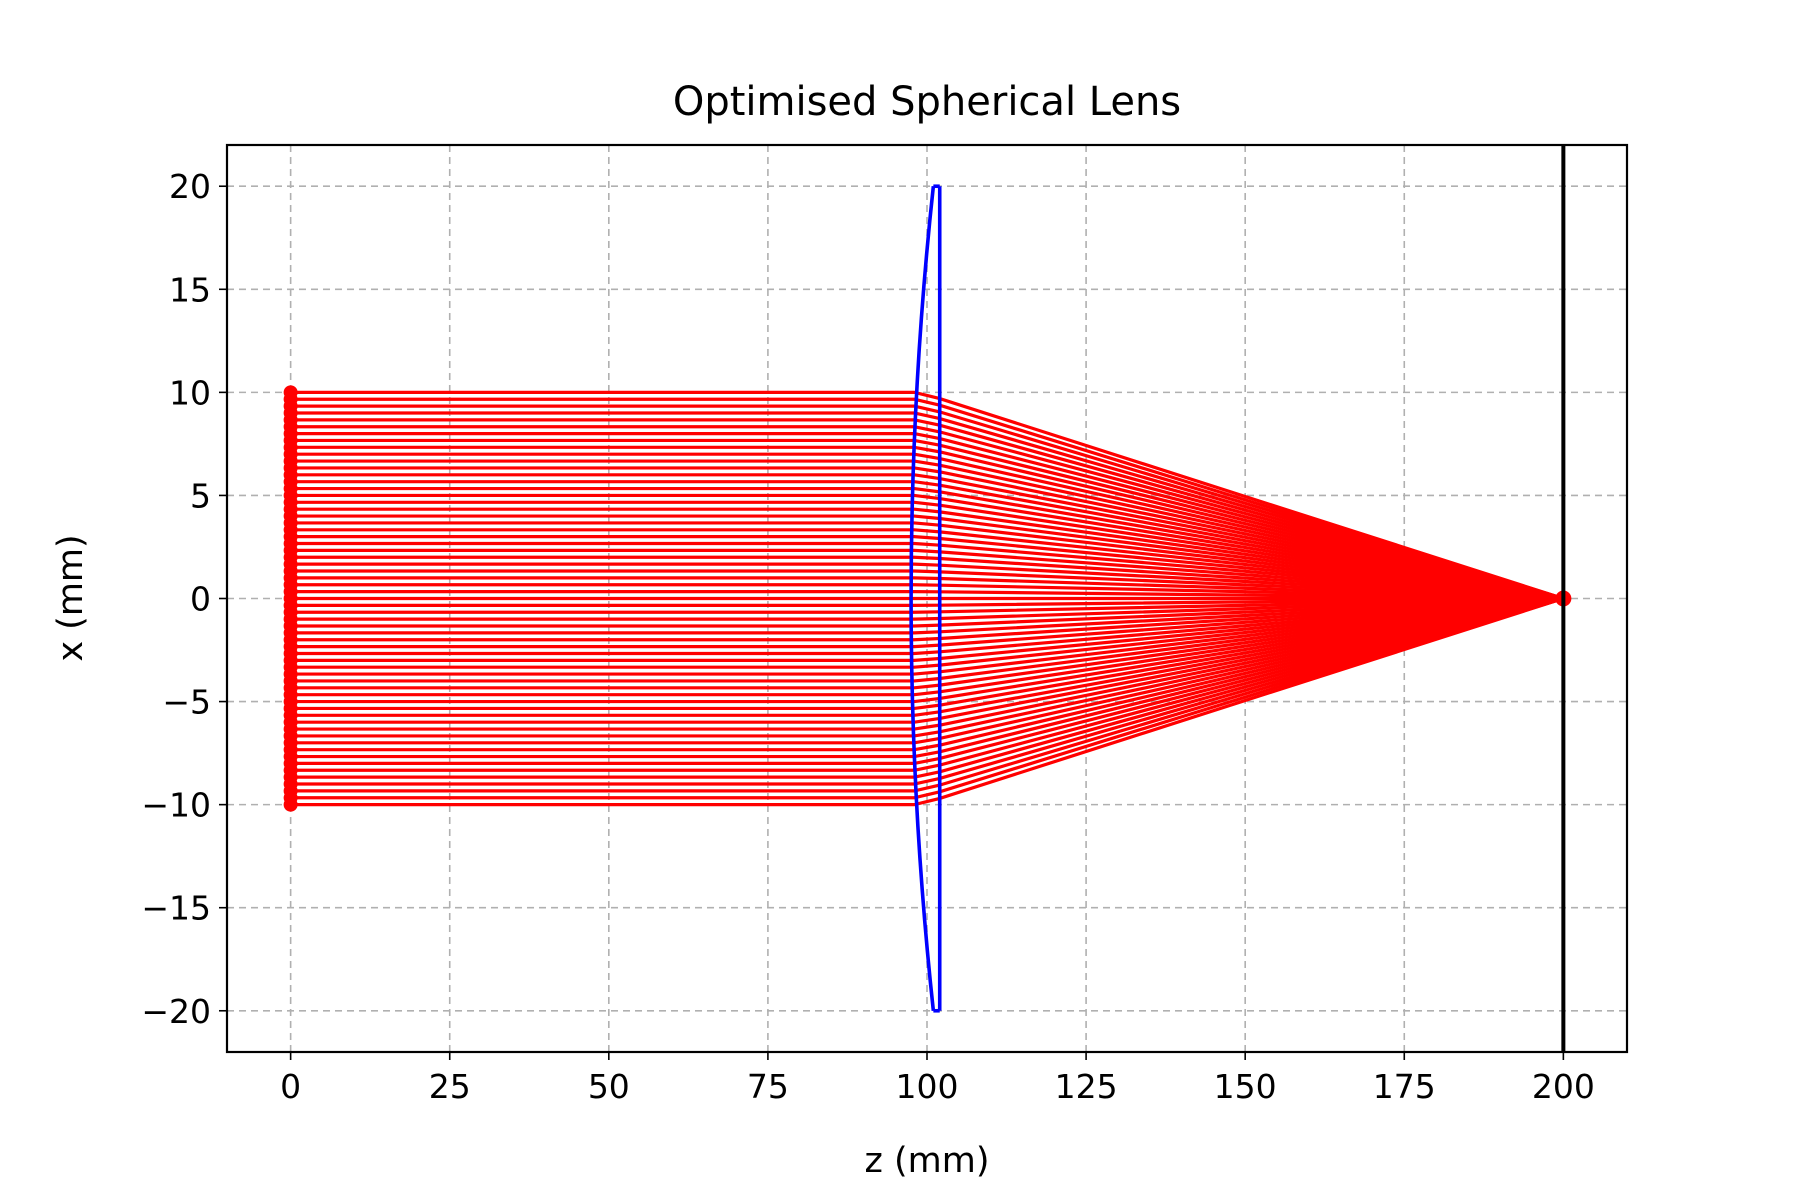  Describe the element at coordinates (200, 495) in the screenshot. I see `y-tick-label: 5` at that location.